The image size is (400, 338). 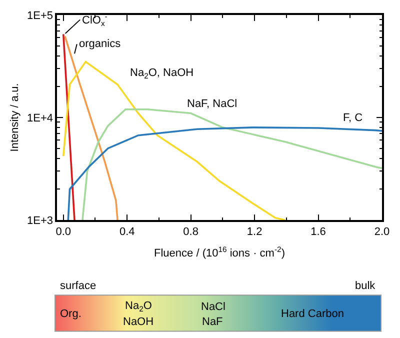 I want to click on y-tick-label: 1E+5, so click(x=40, y=16).